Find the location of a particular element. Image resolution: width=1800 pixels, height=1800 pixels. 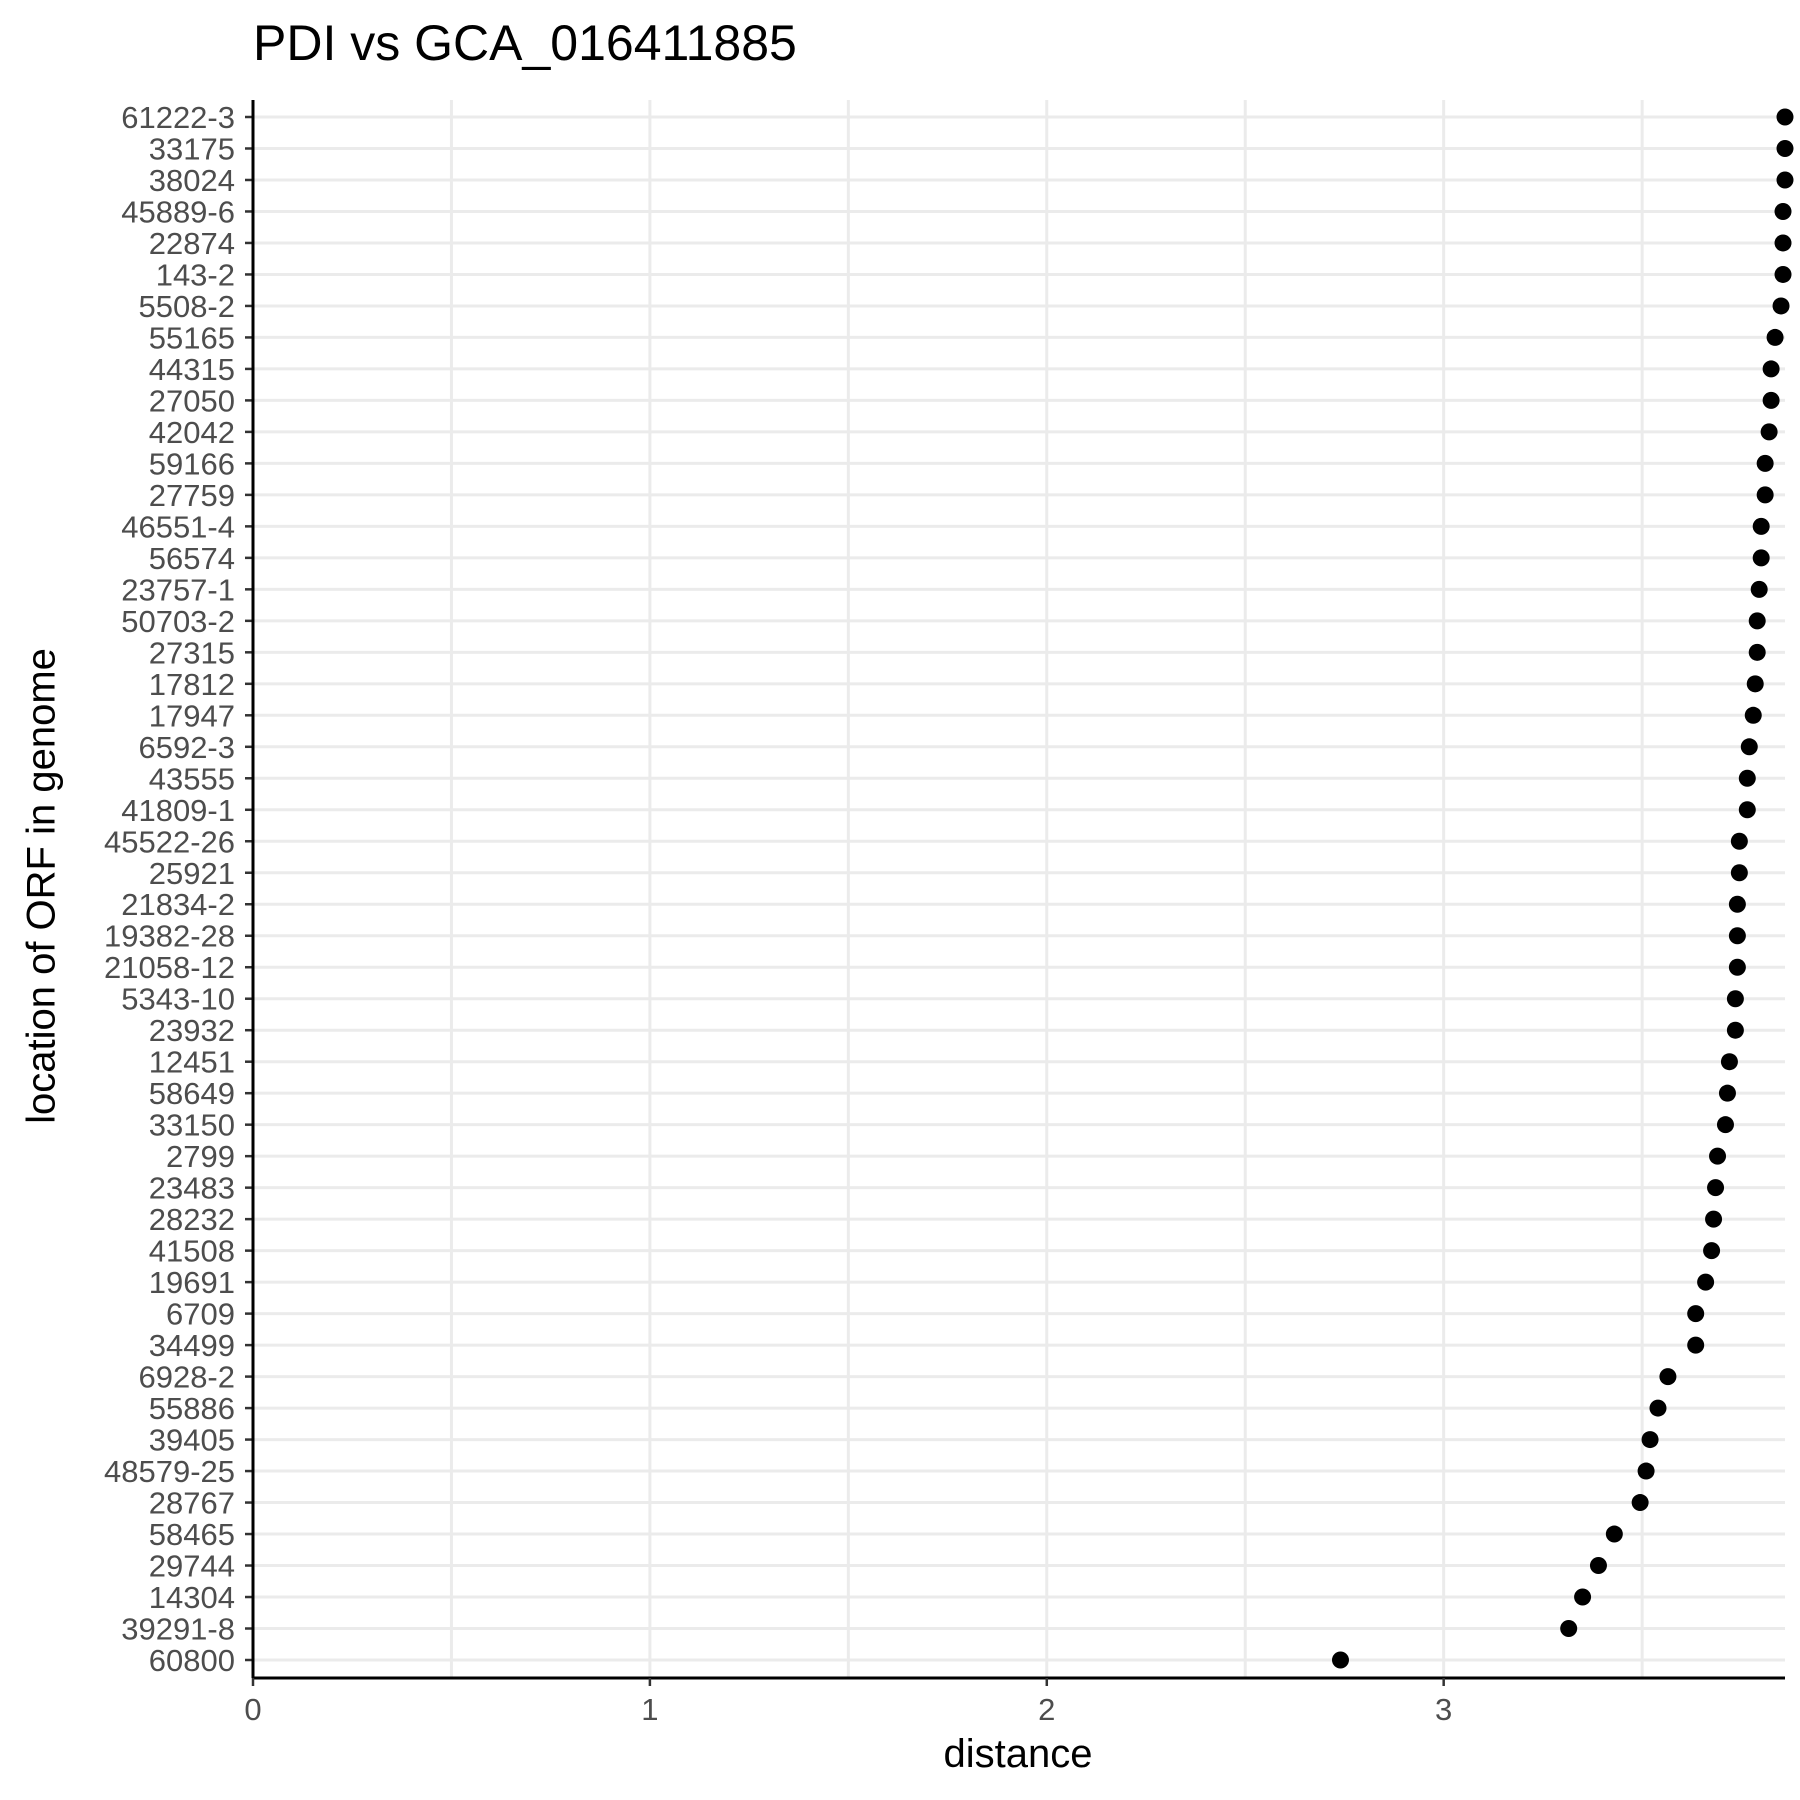

y-tick-label: 59166 is located at coordinates (192, 463).